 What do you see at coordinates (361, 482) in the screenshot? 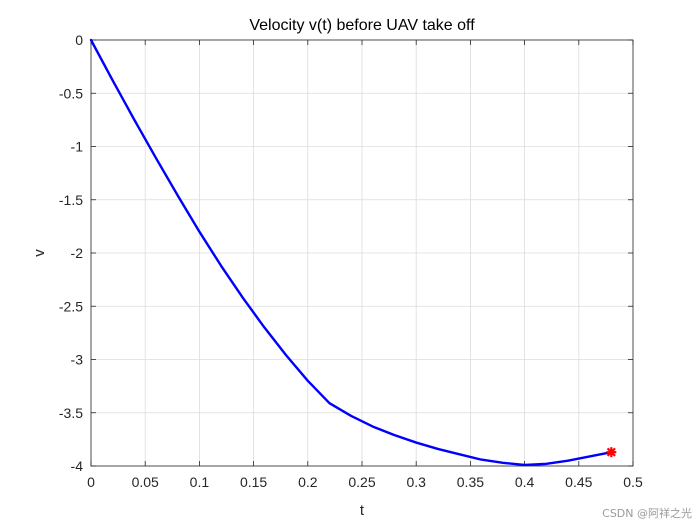
I see `x-tick-label: 0.25` at bounding box center [361, 482].